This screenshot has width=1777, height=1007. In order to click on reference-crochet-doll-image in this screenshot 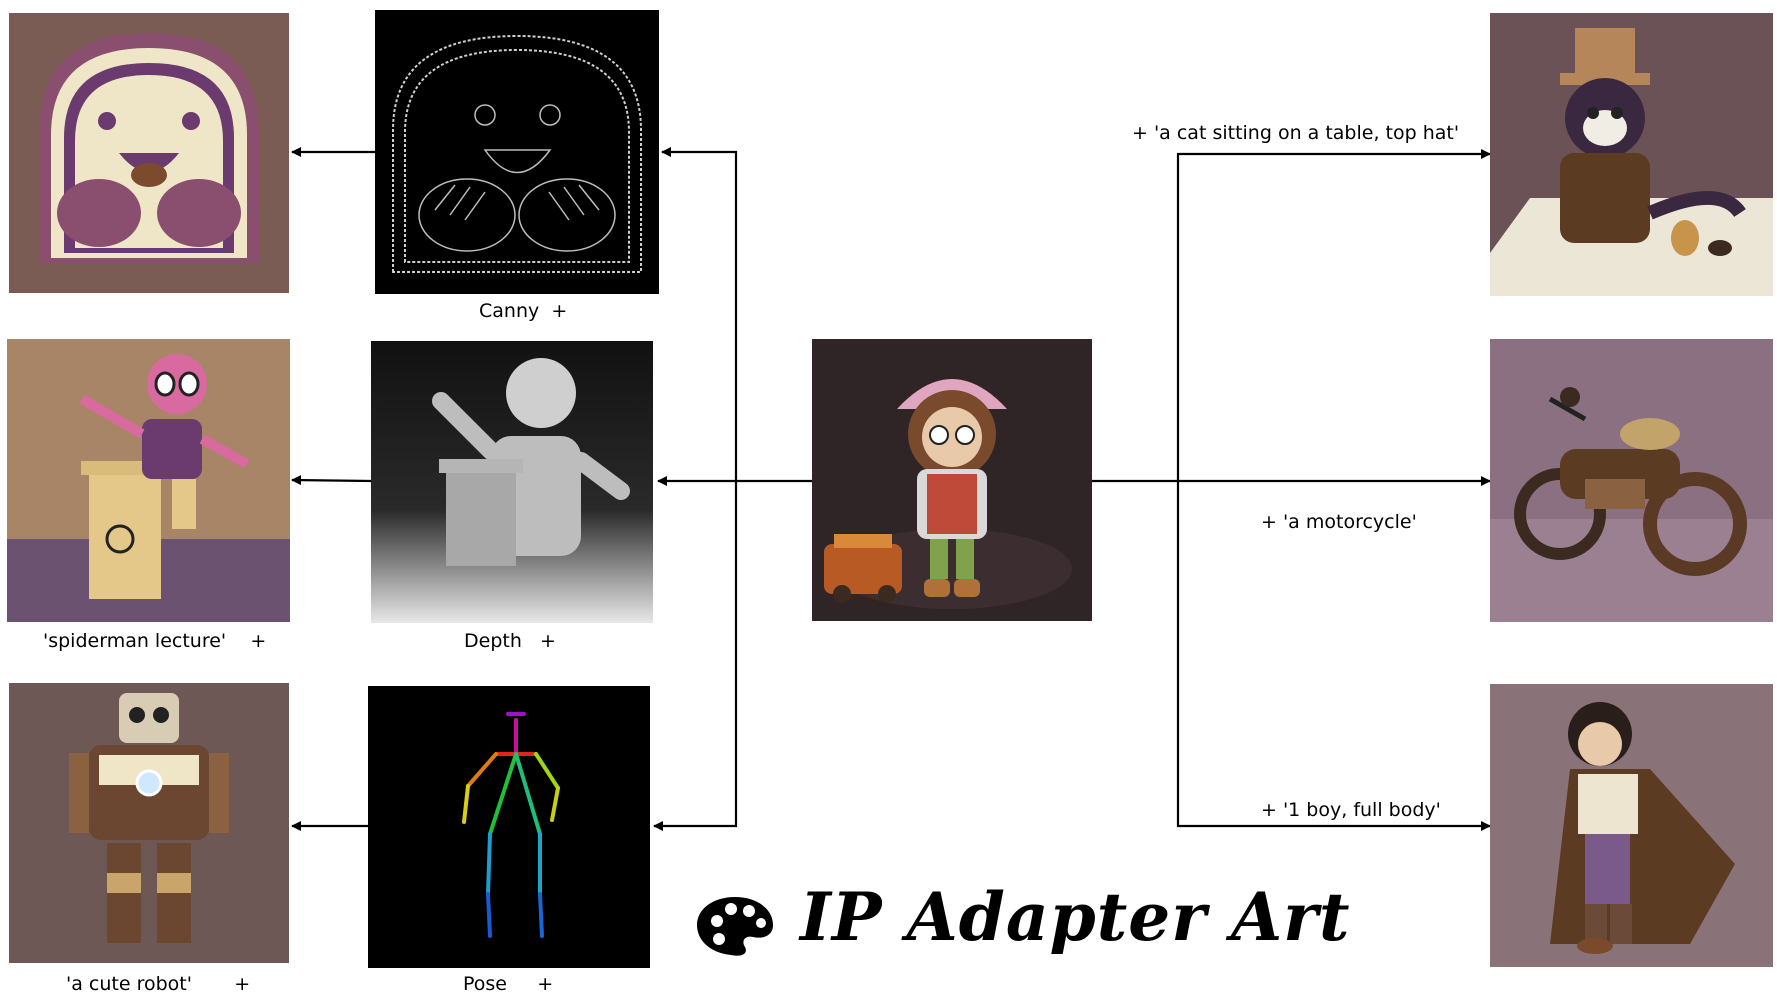, I will do `click(952, 480)`.